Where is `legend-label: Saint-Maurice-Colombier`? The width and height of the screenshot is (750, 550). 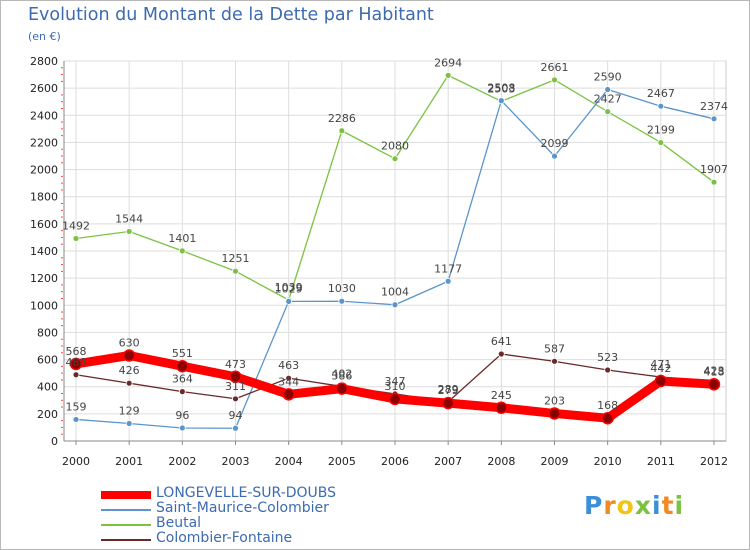
legend-label: Saint-Maurice-Colombier is located at coordinates (242, 508).